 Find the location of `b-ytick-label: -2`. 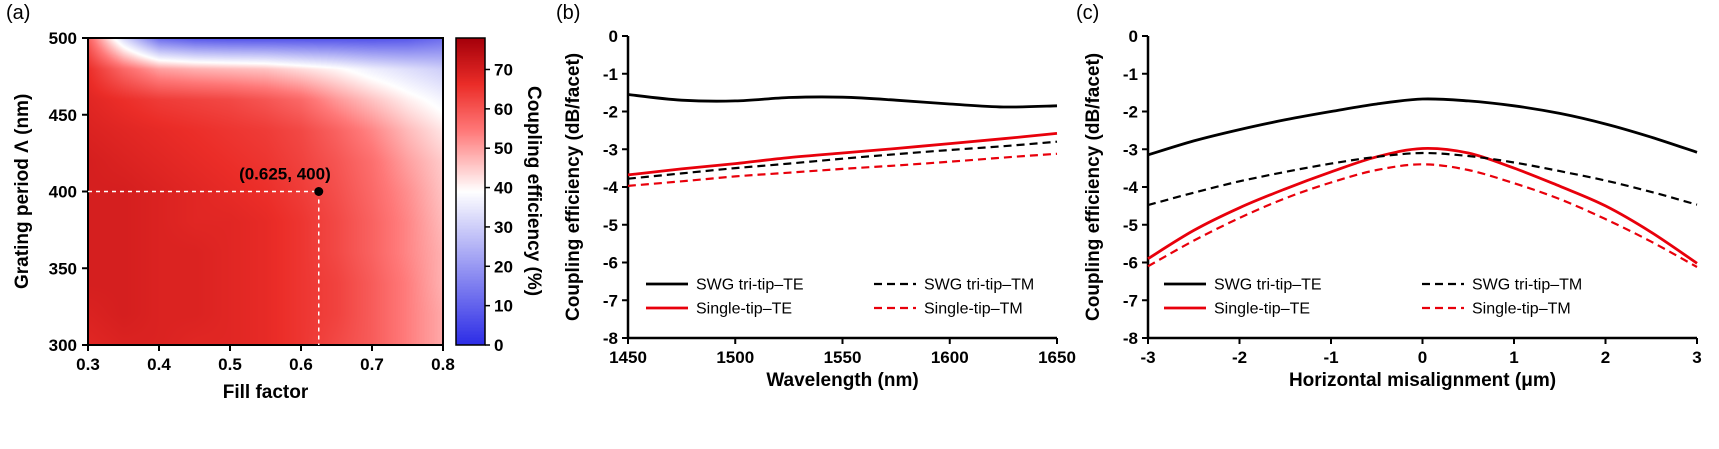

b-ytick-label: -2 is located at coordinates (610, 112).